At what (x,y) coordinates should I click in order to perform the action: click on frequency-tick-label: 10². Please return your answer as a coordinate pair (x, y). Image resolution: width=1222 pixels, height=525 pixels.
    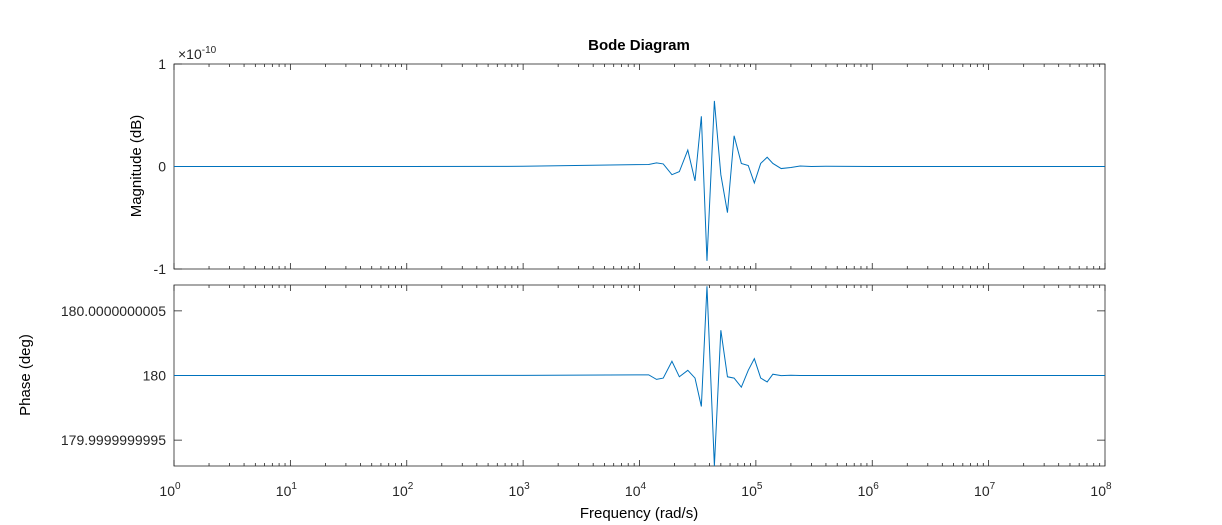
    Looking at the image, I should click on (403, 490).